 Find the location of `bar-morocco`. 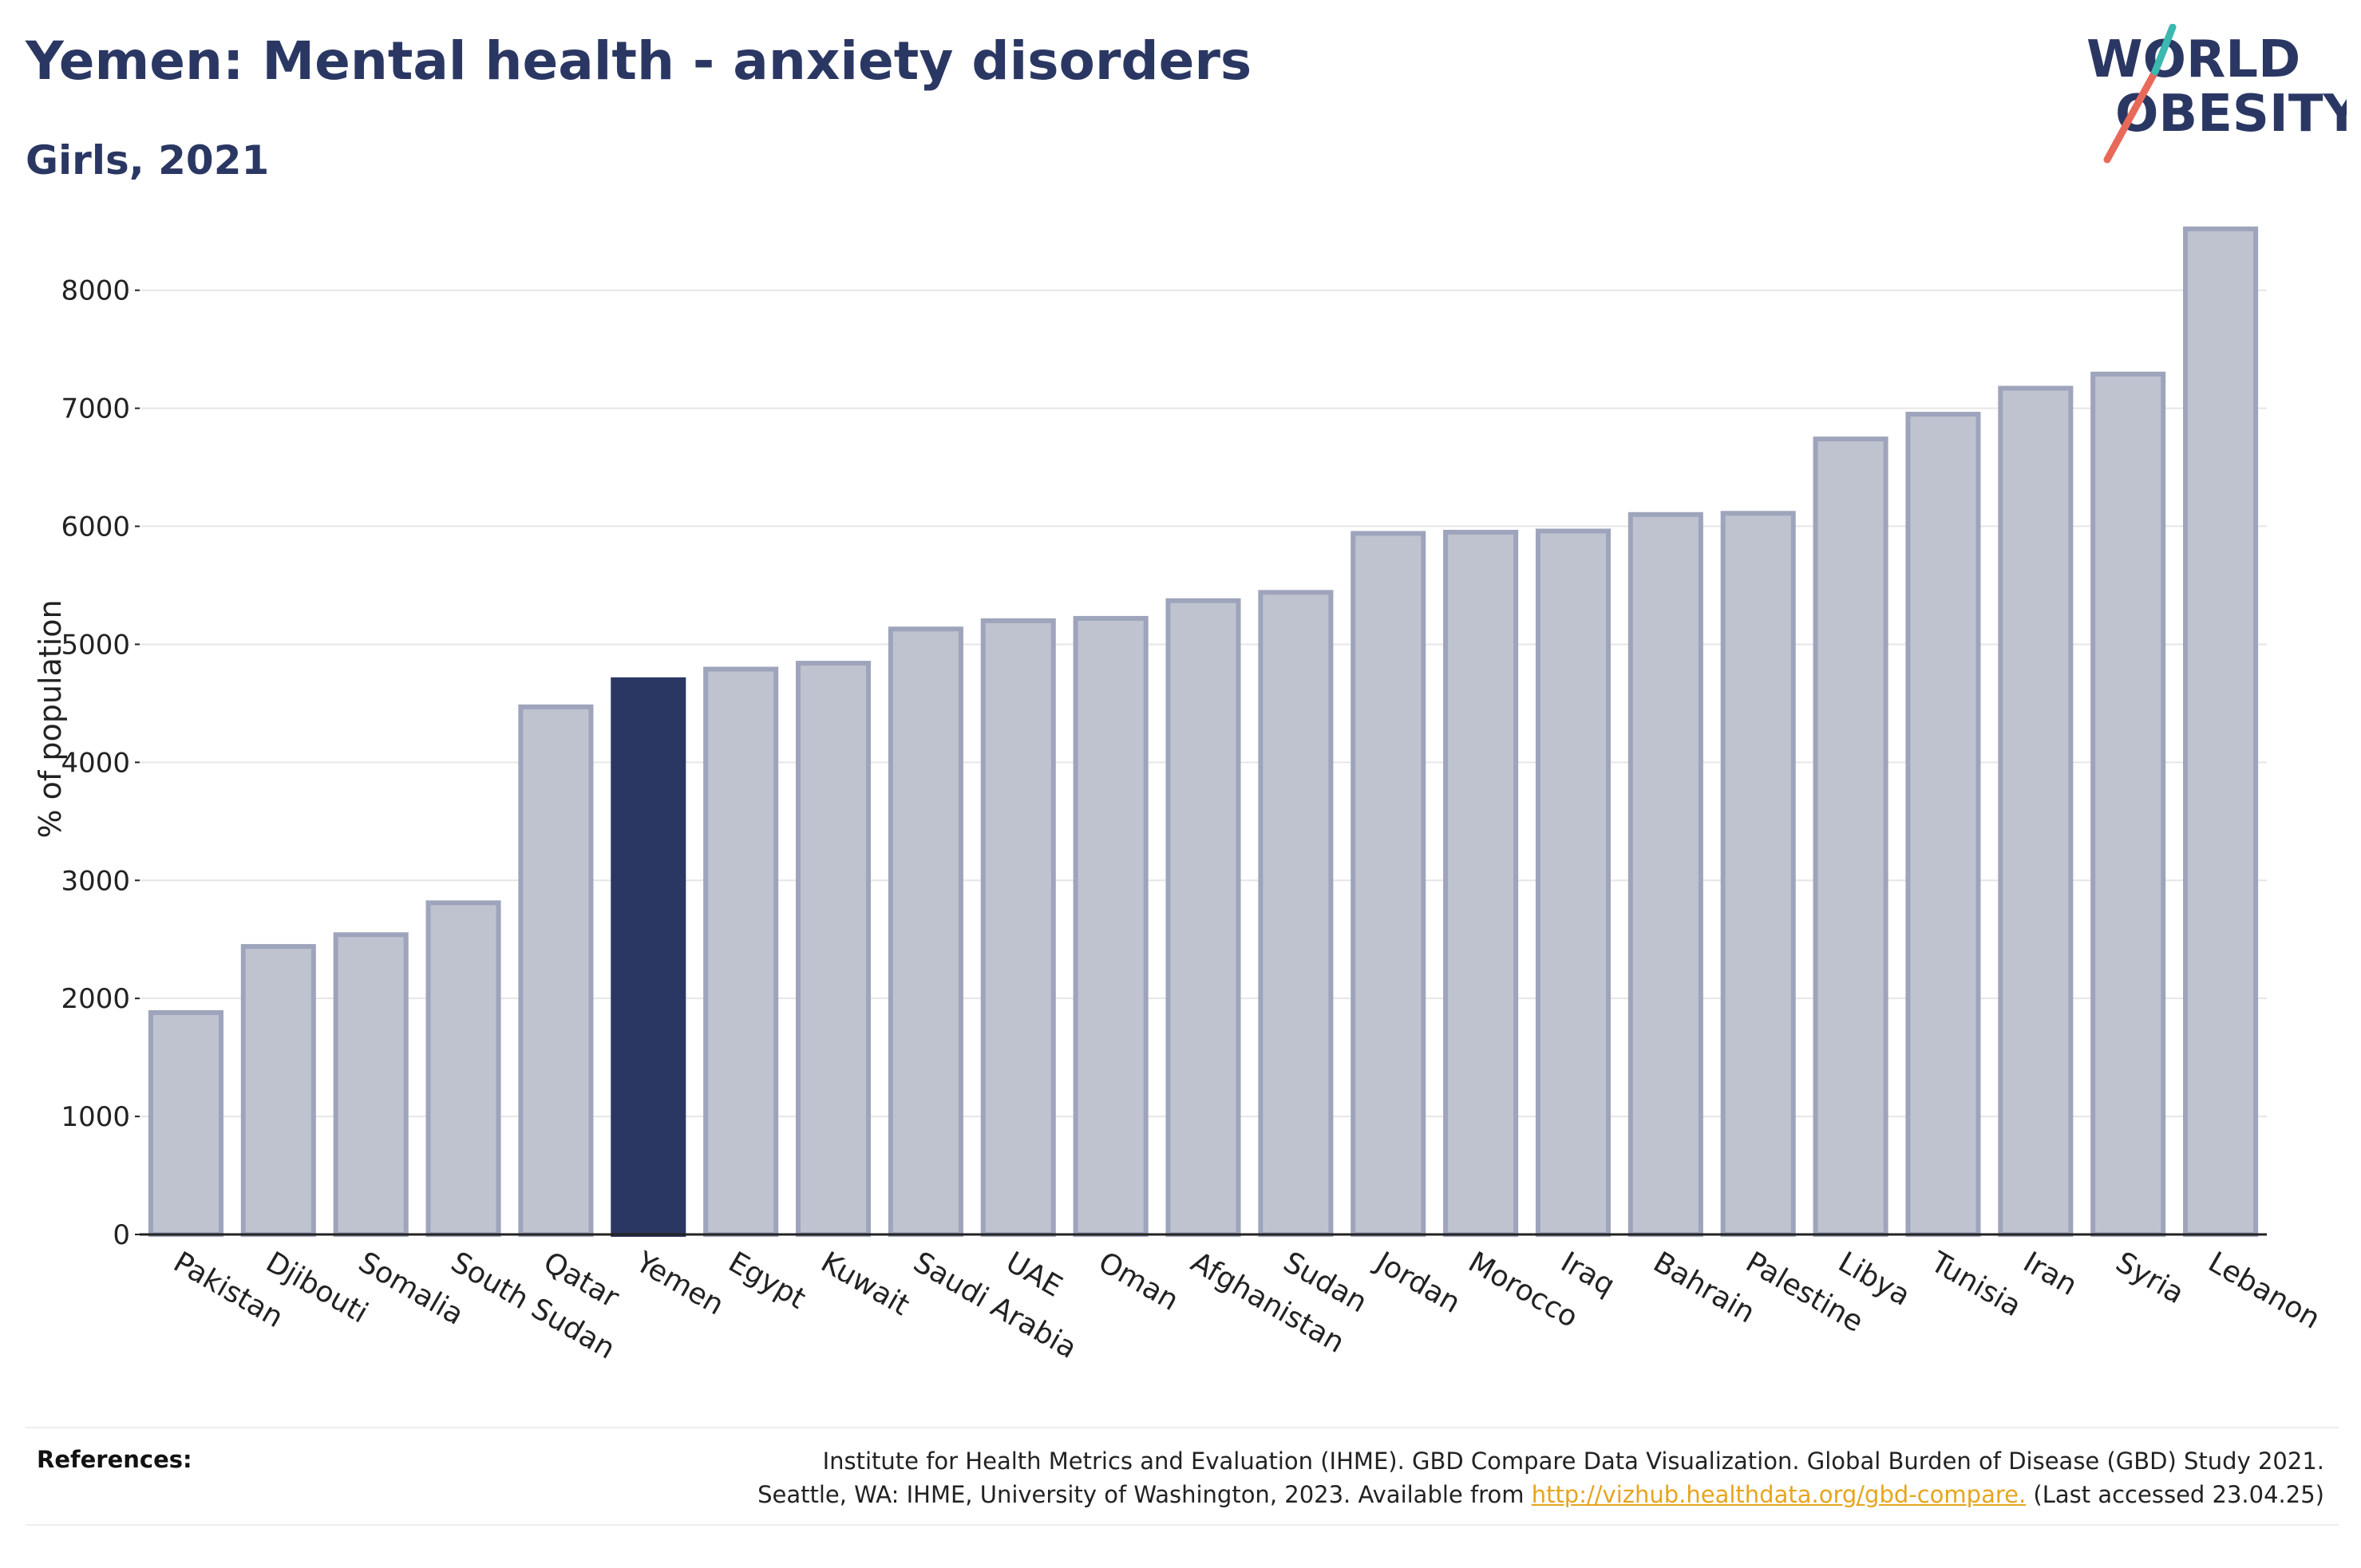

bar-morocco is located at coordinates (1481, 883).